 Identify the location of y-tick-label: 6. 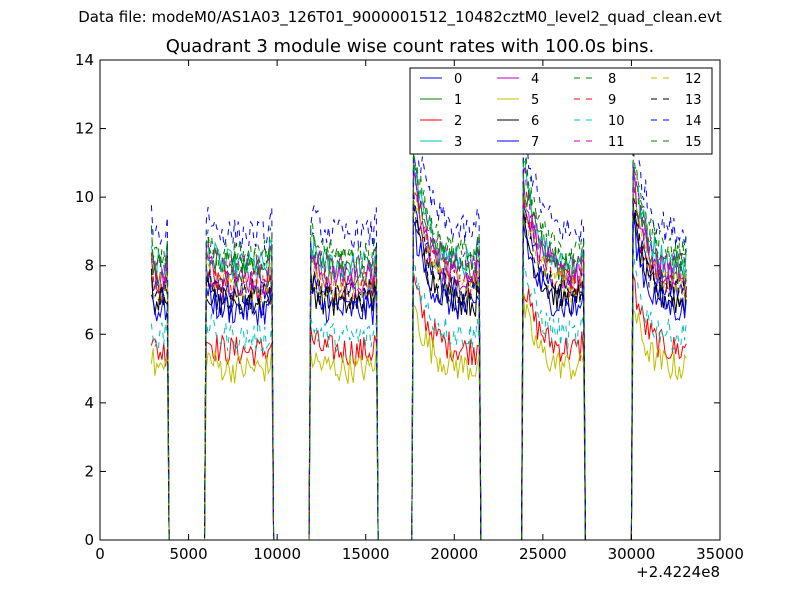
(89, 334).